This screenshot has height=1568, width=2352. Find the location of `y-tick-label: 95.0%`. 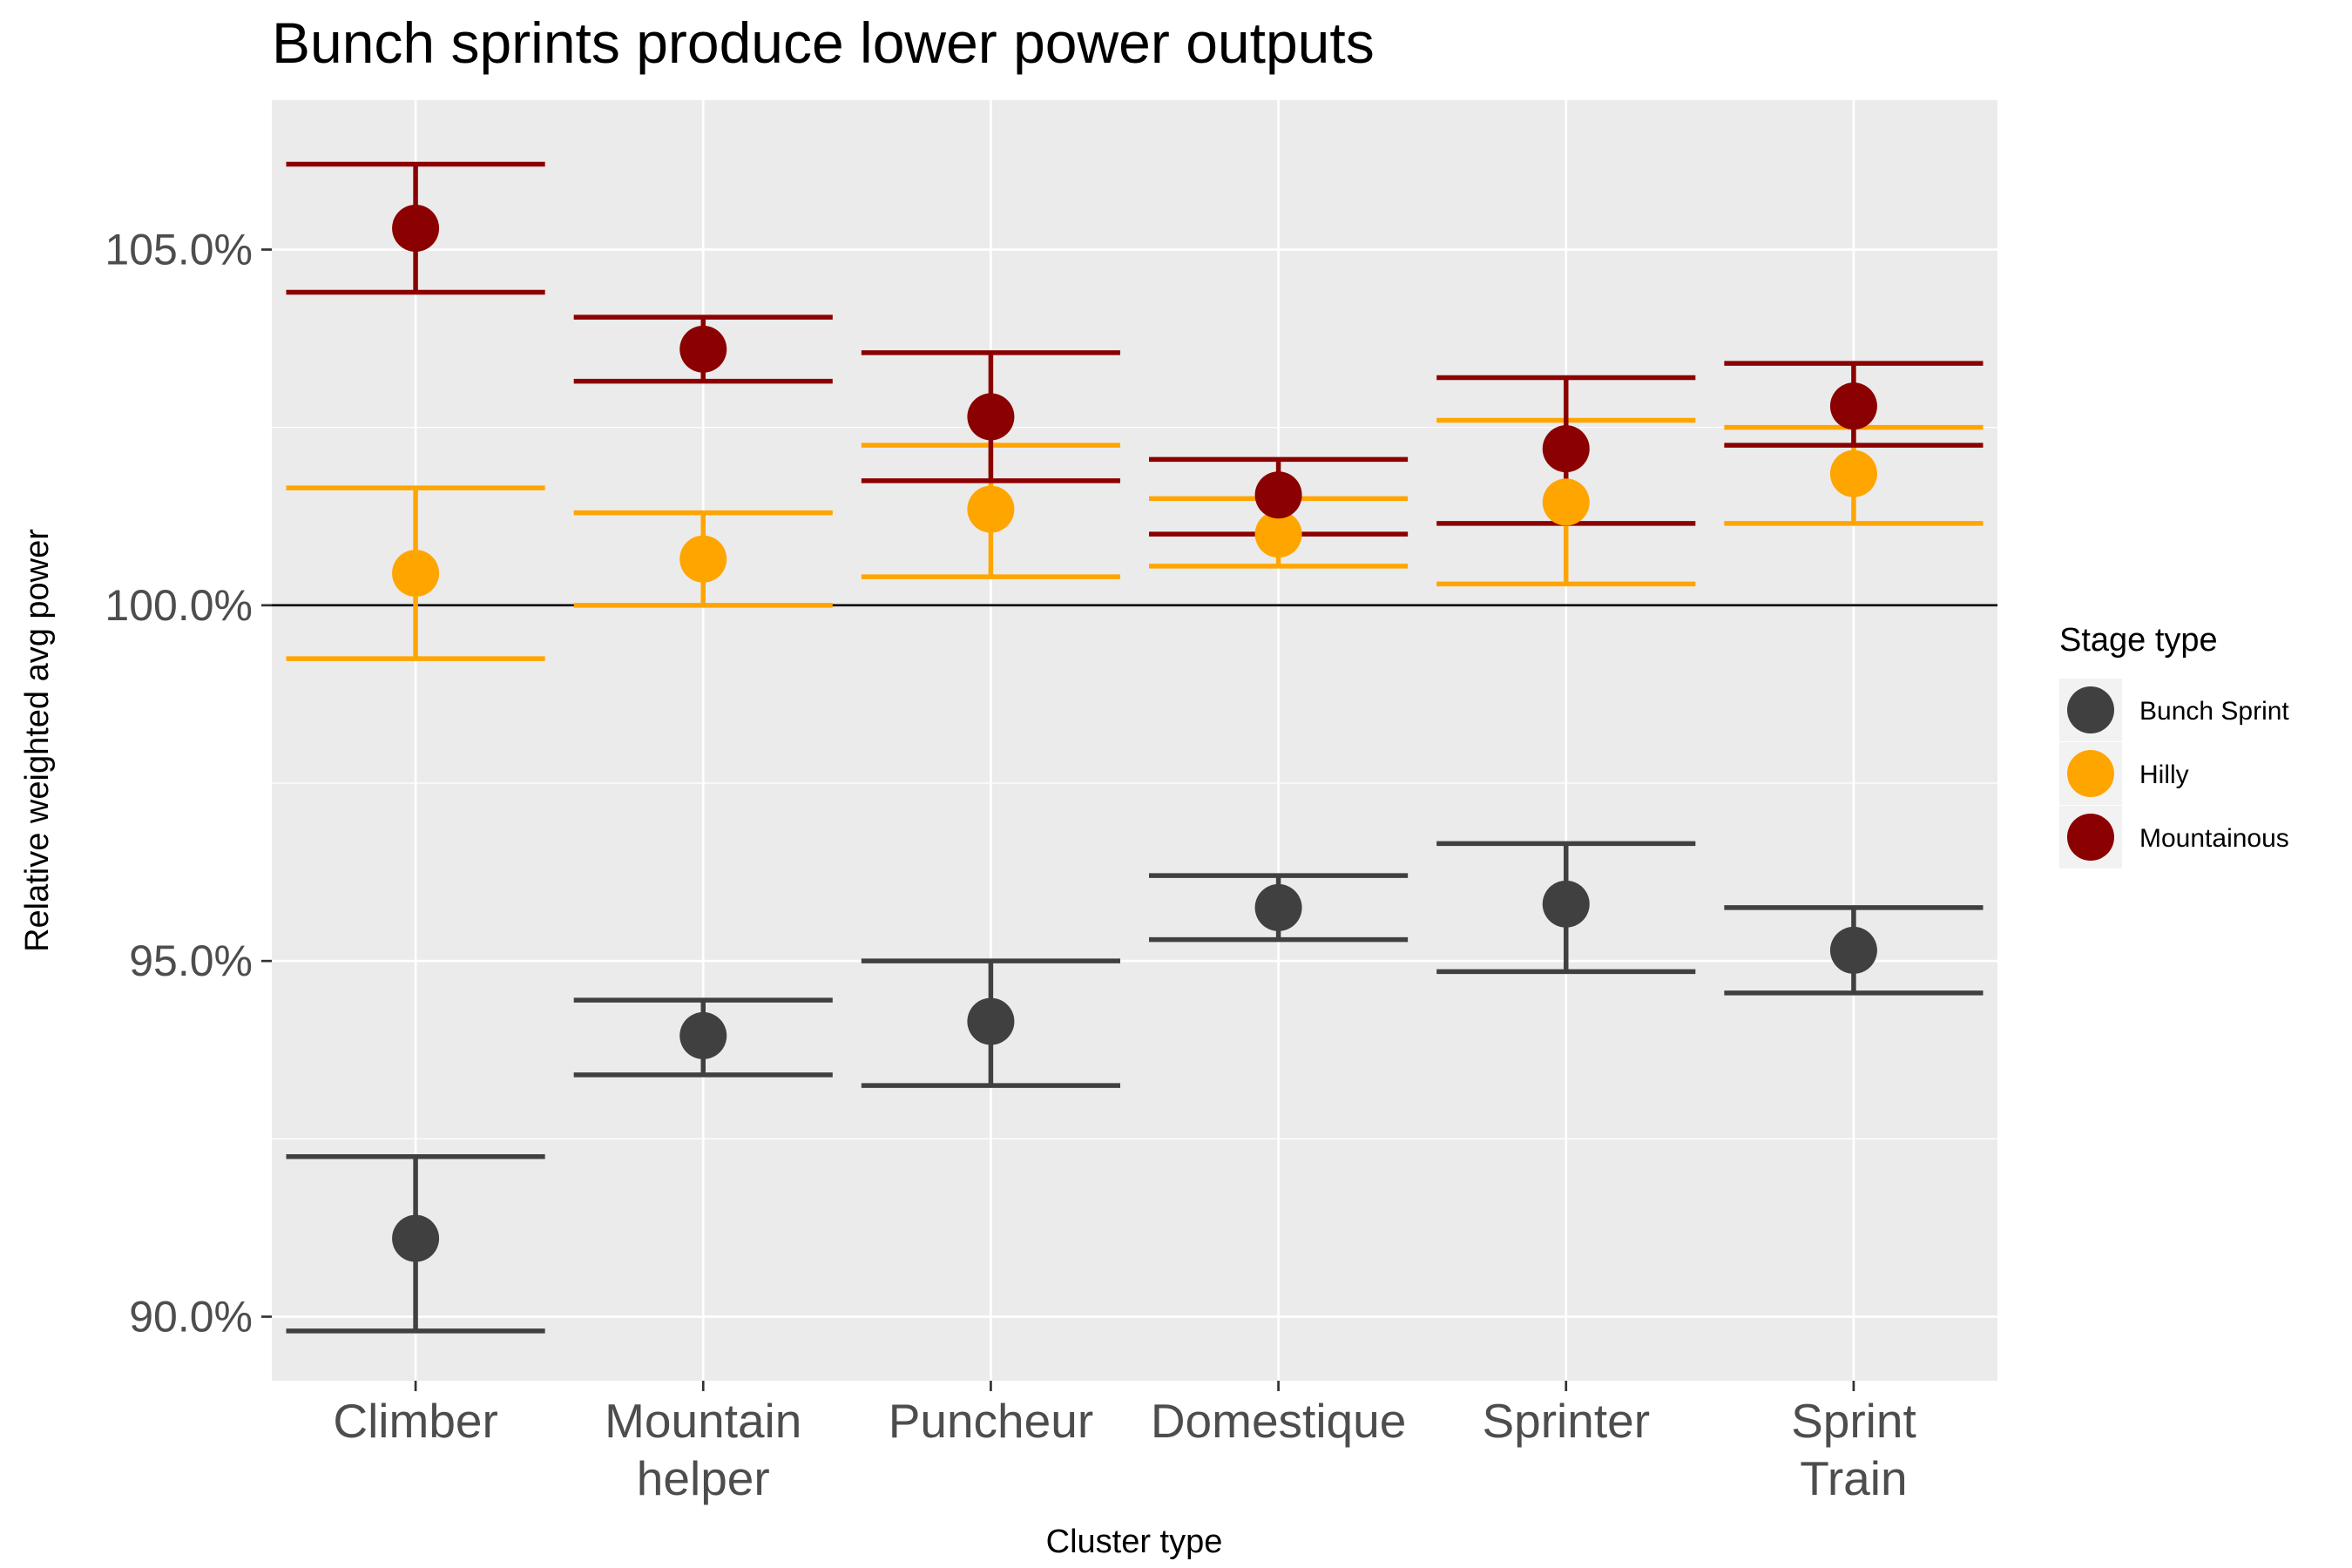

y-tick-label: 95.0% is located at coordinates (191, 960).